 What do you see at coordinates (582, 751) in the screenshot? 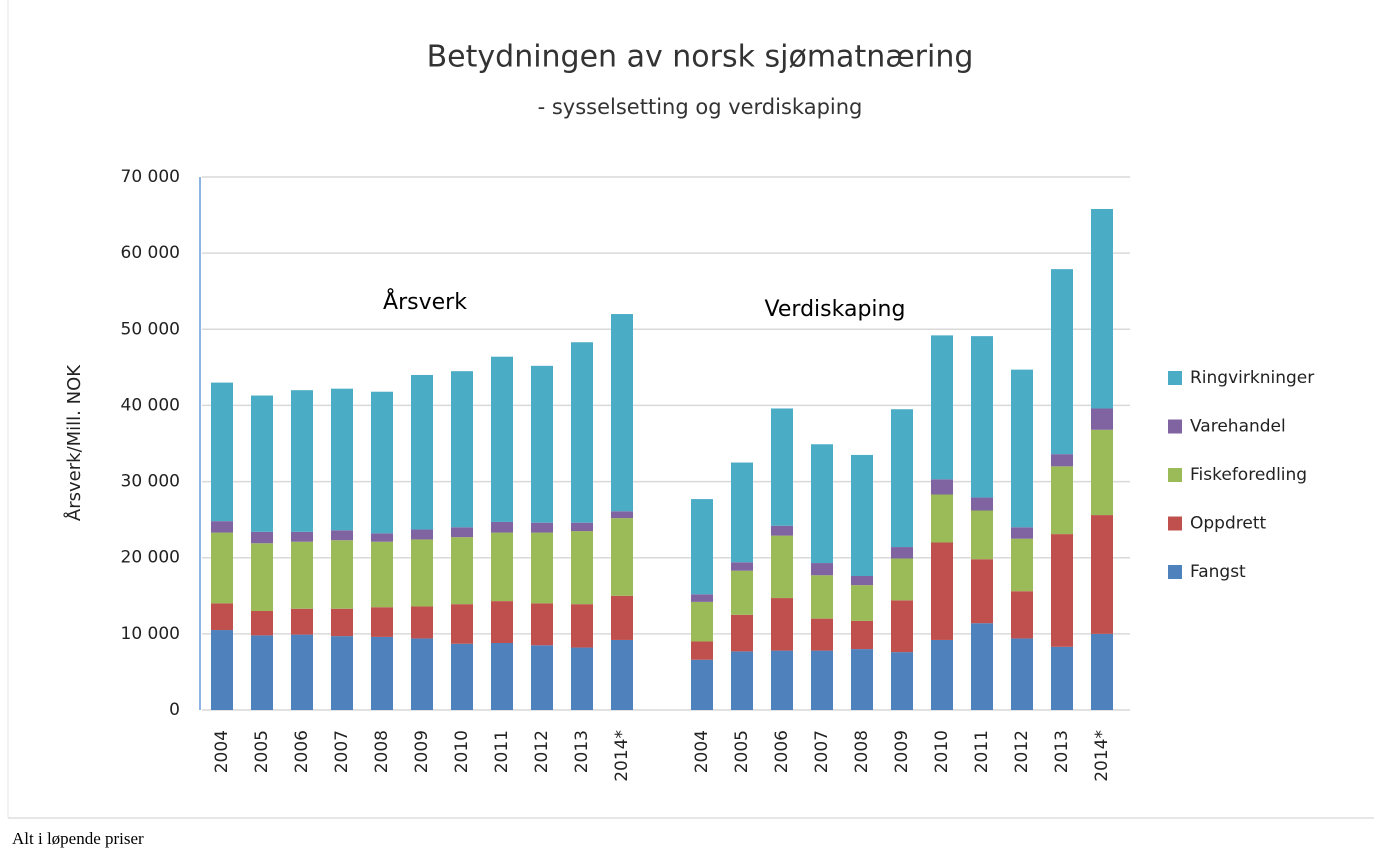
I see `x-tick-label: 2013` at bounding box center [582, 751].